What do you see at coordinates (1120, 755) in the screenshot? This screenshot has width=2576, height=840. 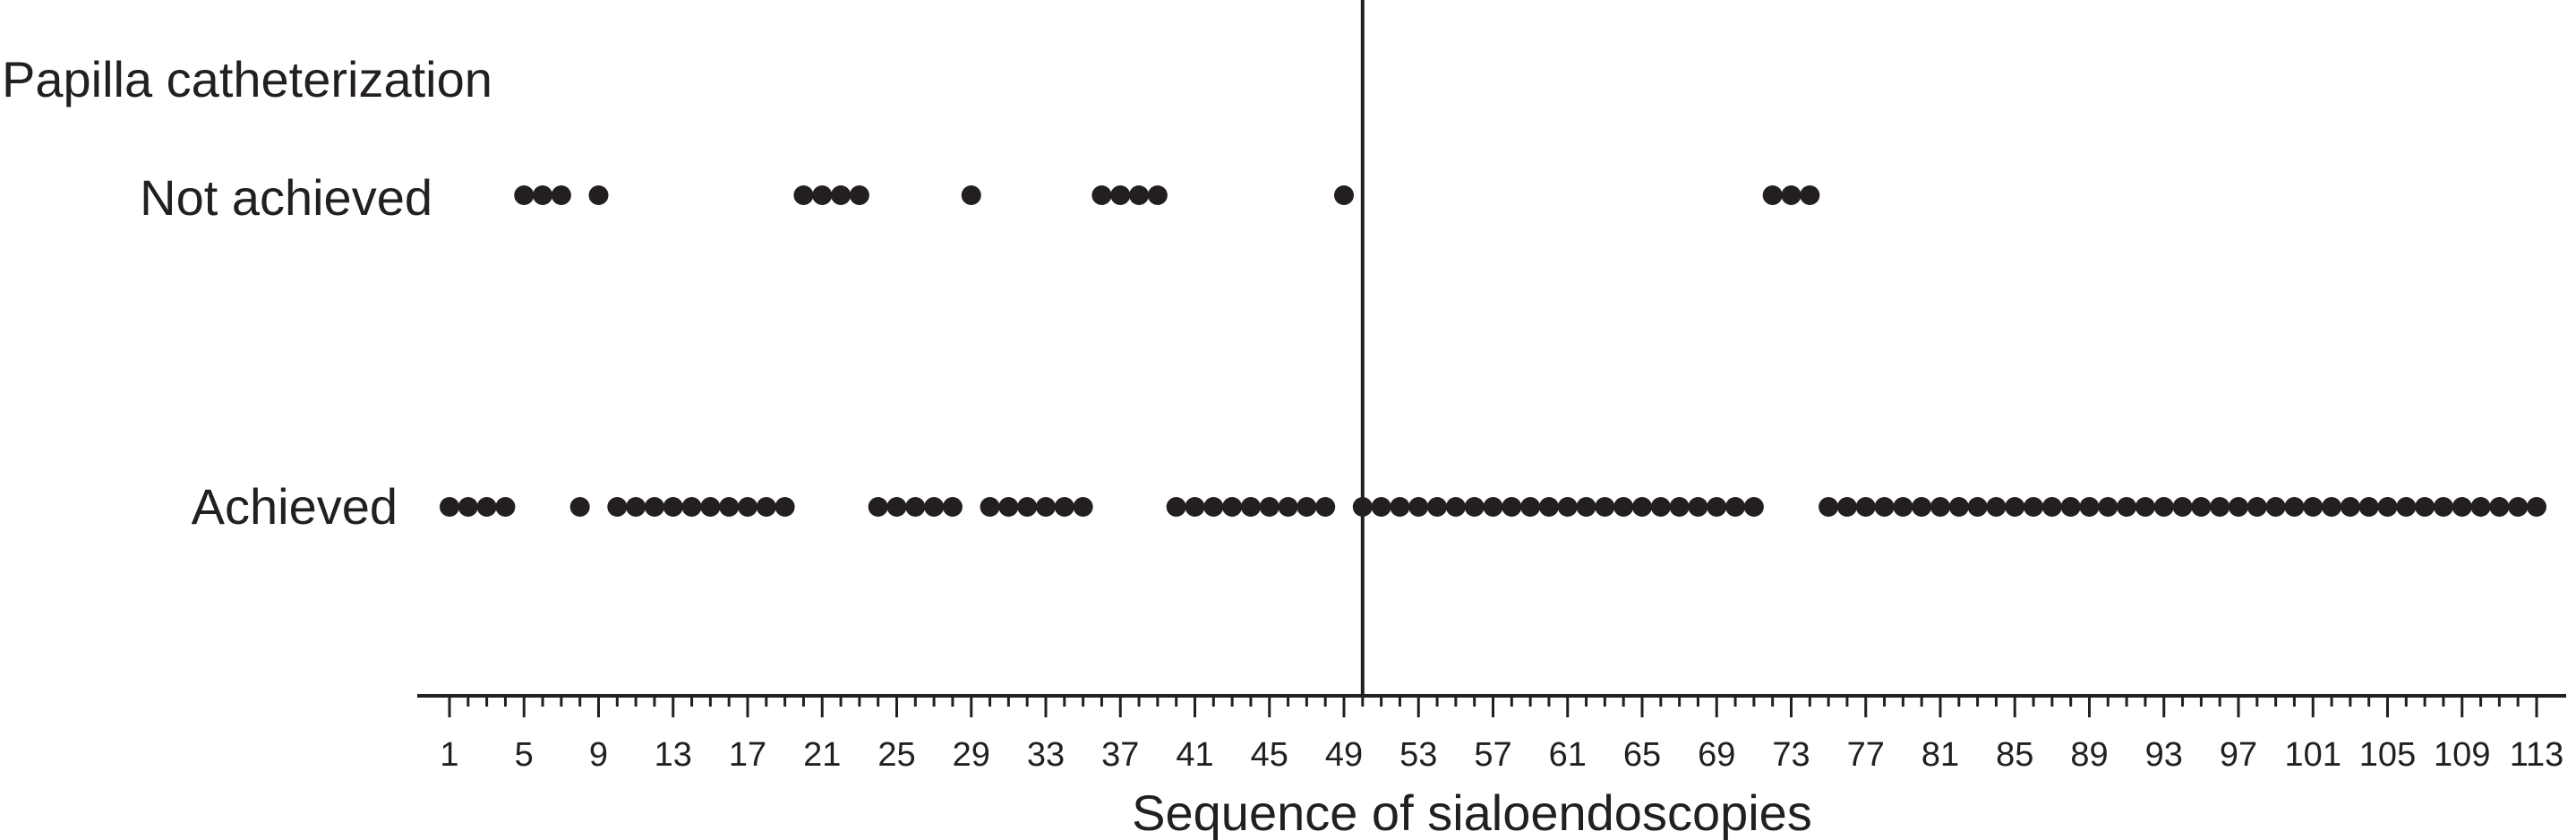 I see `x-tick-label-37: 37` at bounding box center [1120, 755].